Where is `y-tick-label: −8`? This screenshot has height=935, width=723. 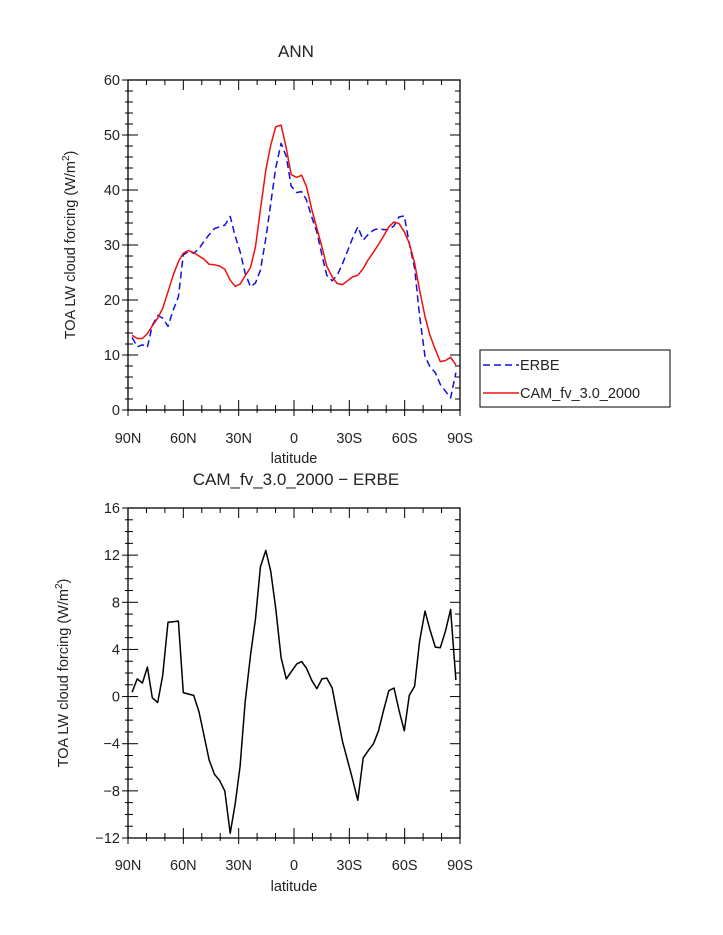
y-tick-label: −8 is located at coordinates (111, 792).